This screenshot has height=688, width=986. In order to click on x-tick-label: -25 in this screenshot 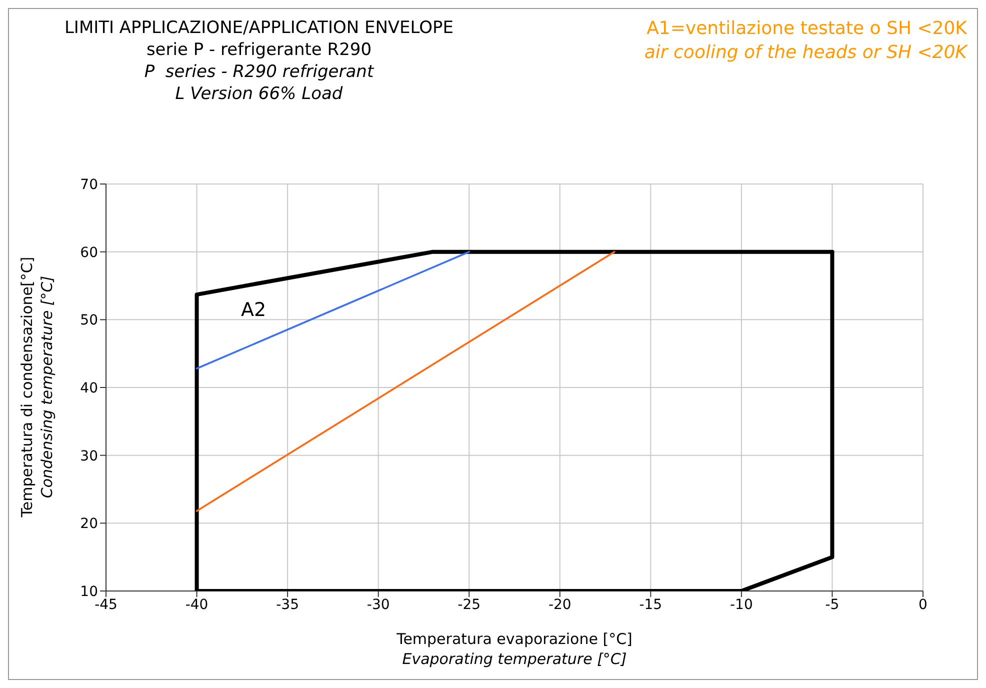, I will do `click(469, 604)`.